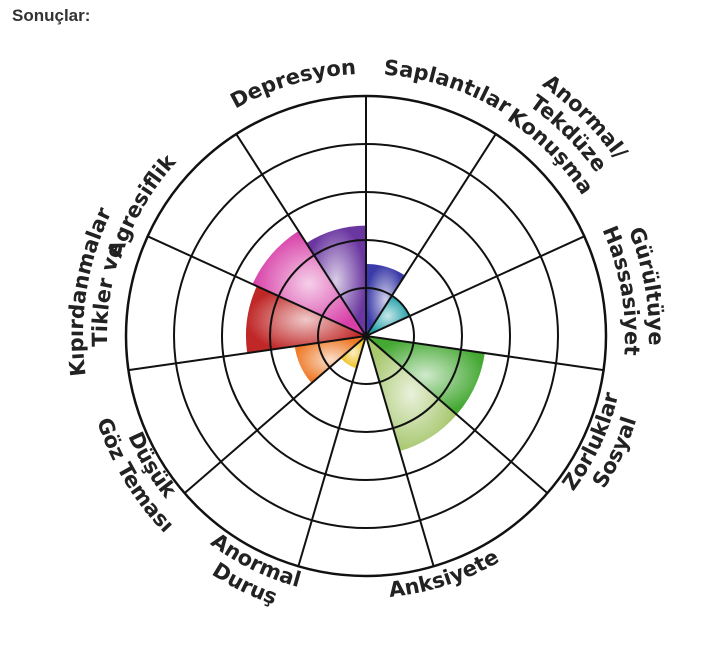 The image size is (724, 650). What do you see at coordinates (449, 87) in the screenshot?
I see `axis-label-0-line-0: Saplantılar` at bounding box center [449, 87].